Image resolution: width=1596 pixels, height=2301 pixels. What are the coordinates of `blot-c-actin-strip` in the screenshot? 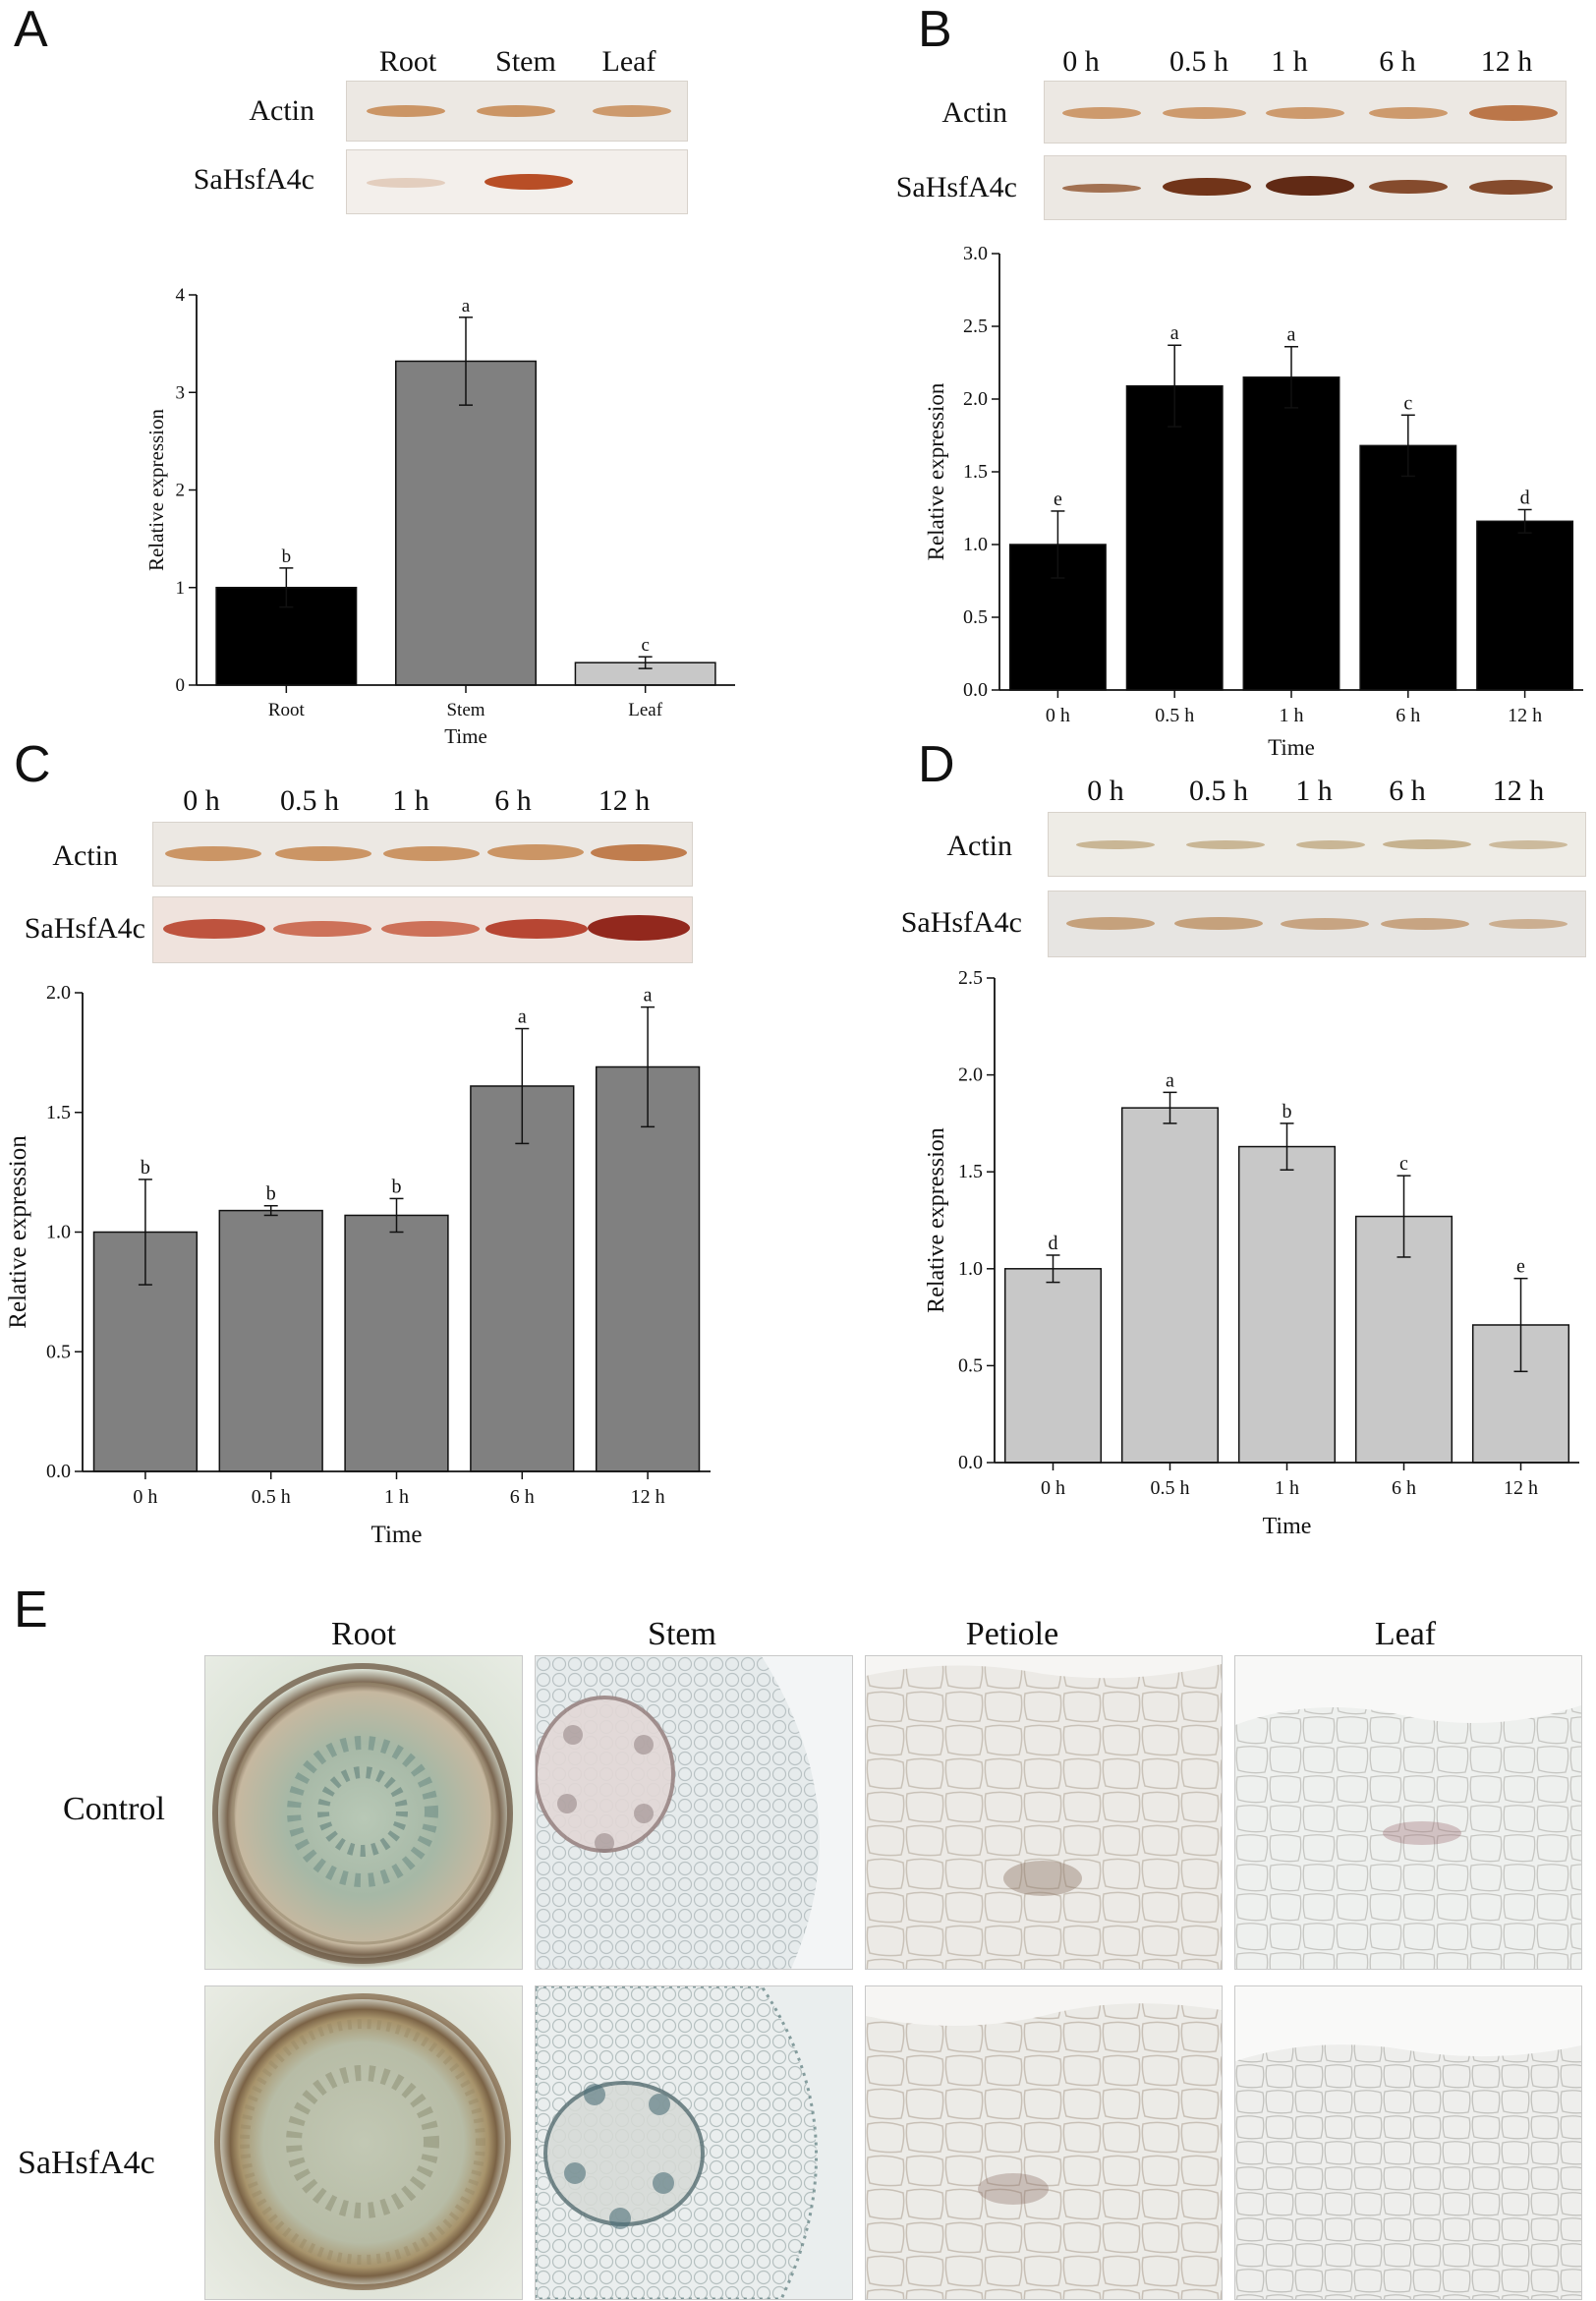 It's located at (422, 854).